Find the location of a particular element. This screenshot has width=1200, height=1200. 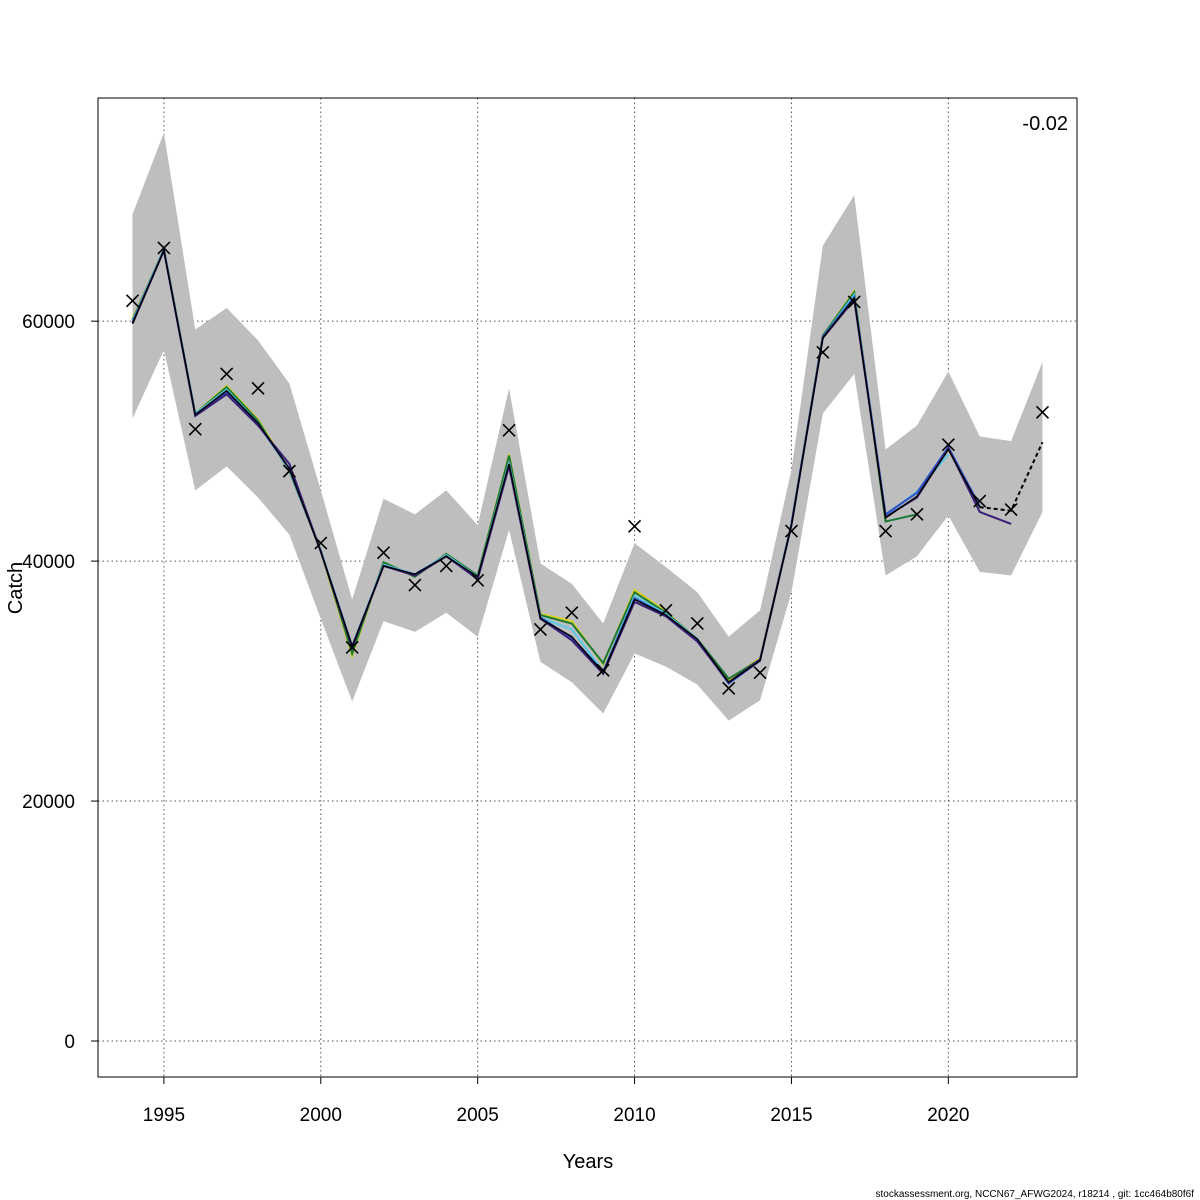

x-tick-label: 2015 is located at coordinates (791, 1115).